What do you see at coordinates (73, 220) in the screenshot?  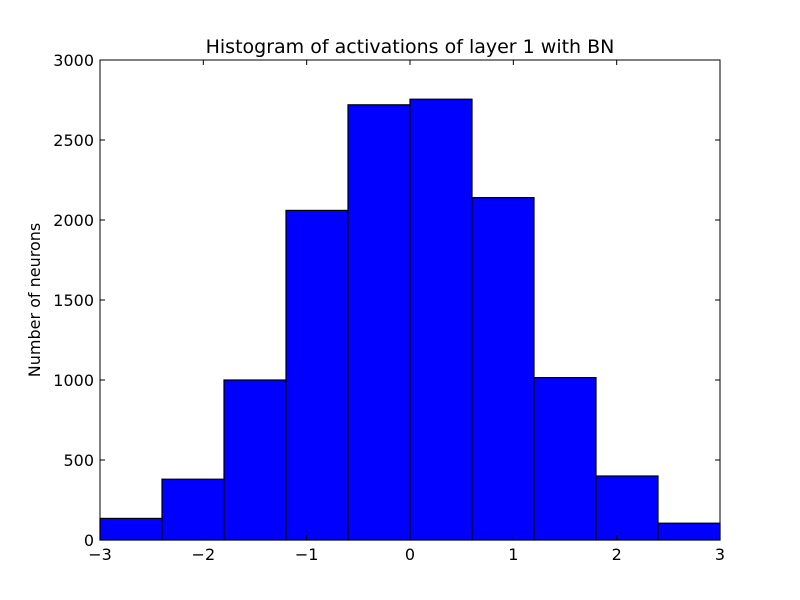 I see `y-tick-label: 2000` at bounding box center [73, 220].